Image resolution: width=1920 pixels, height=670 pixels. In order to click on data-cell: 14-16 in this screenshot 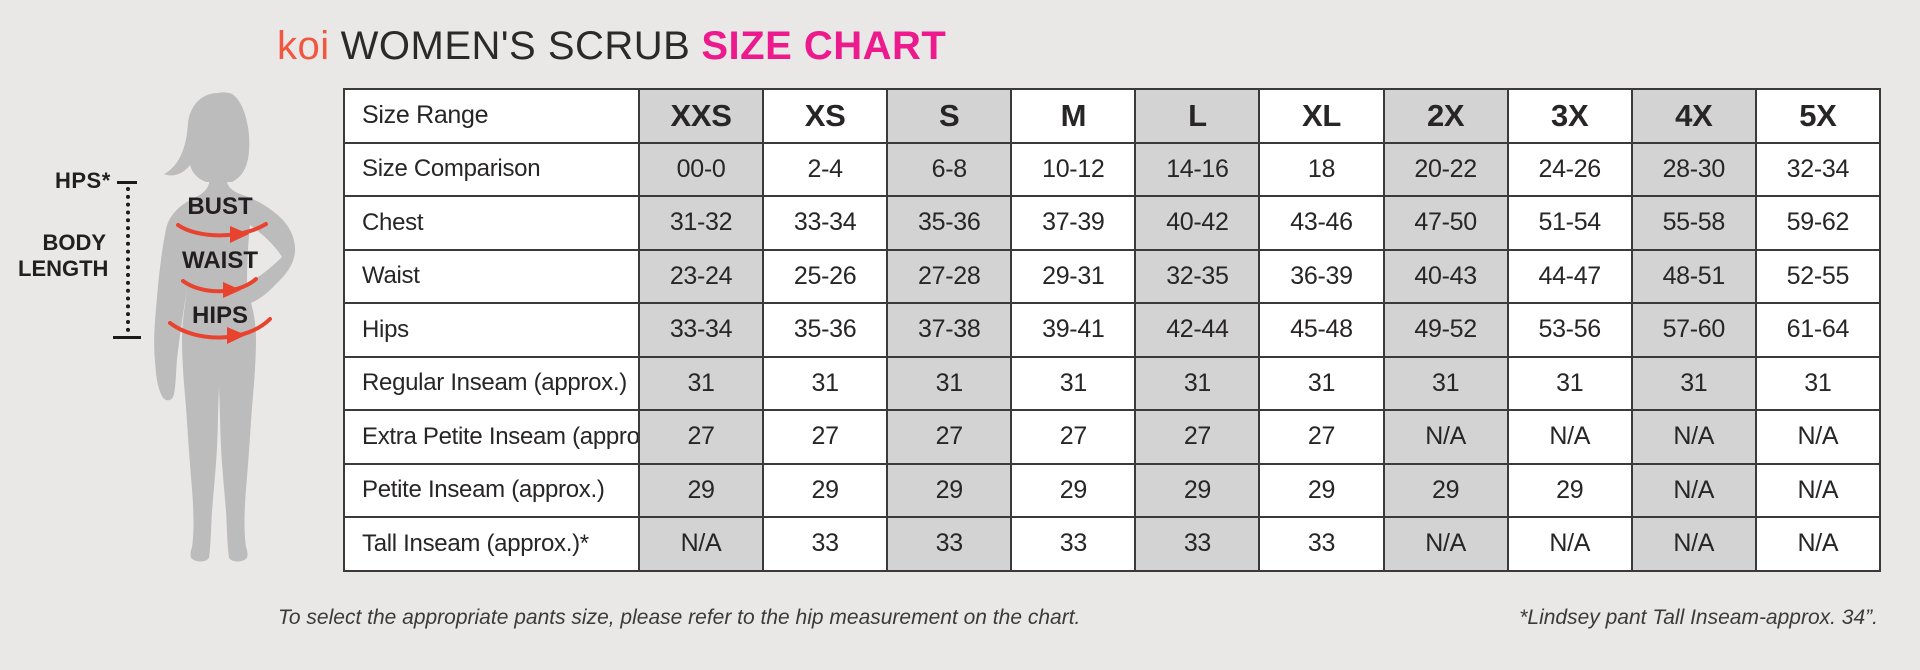, I will do `click(1197, 169)`.